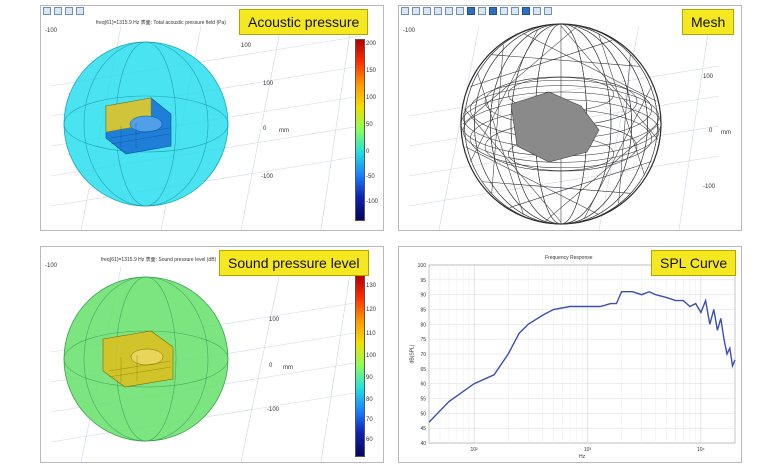 This screenshot has height=467, width=780. What do you see at coordinates (493, 11) in the screenshot?
I see `grid-icon` at bounding box center [493, 11].